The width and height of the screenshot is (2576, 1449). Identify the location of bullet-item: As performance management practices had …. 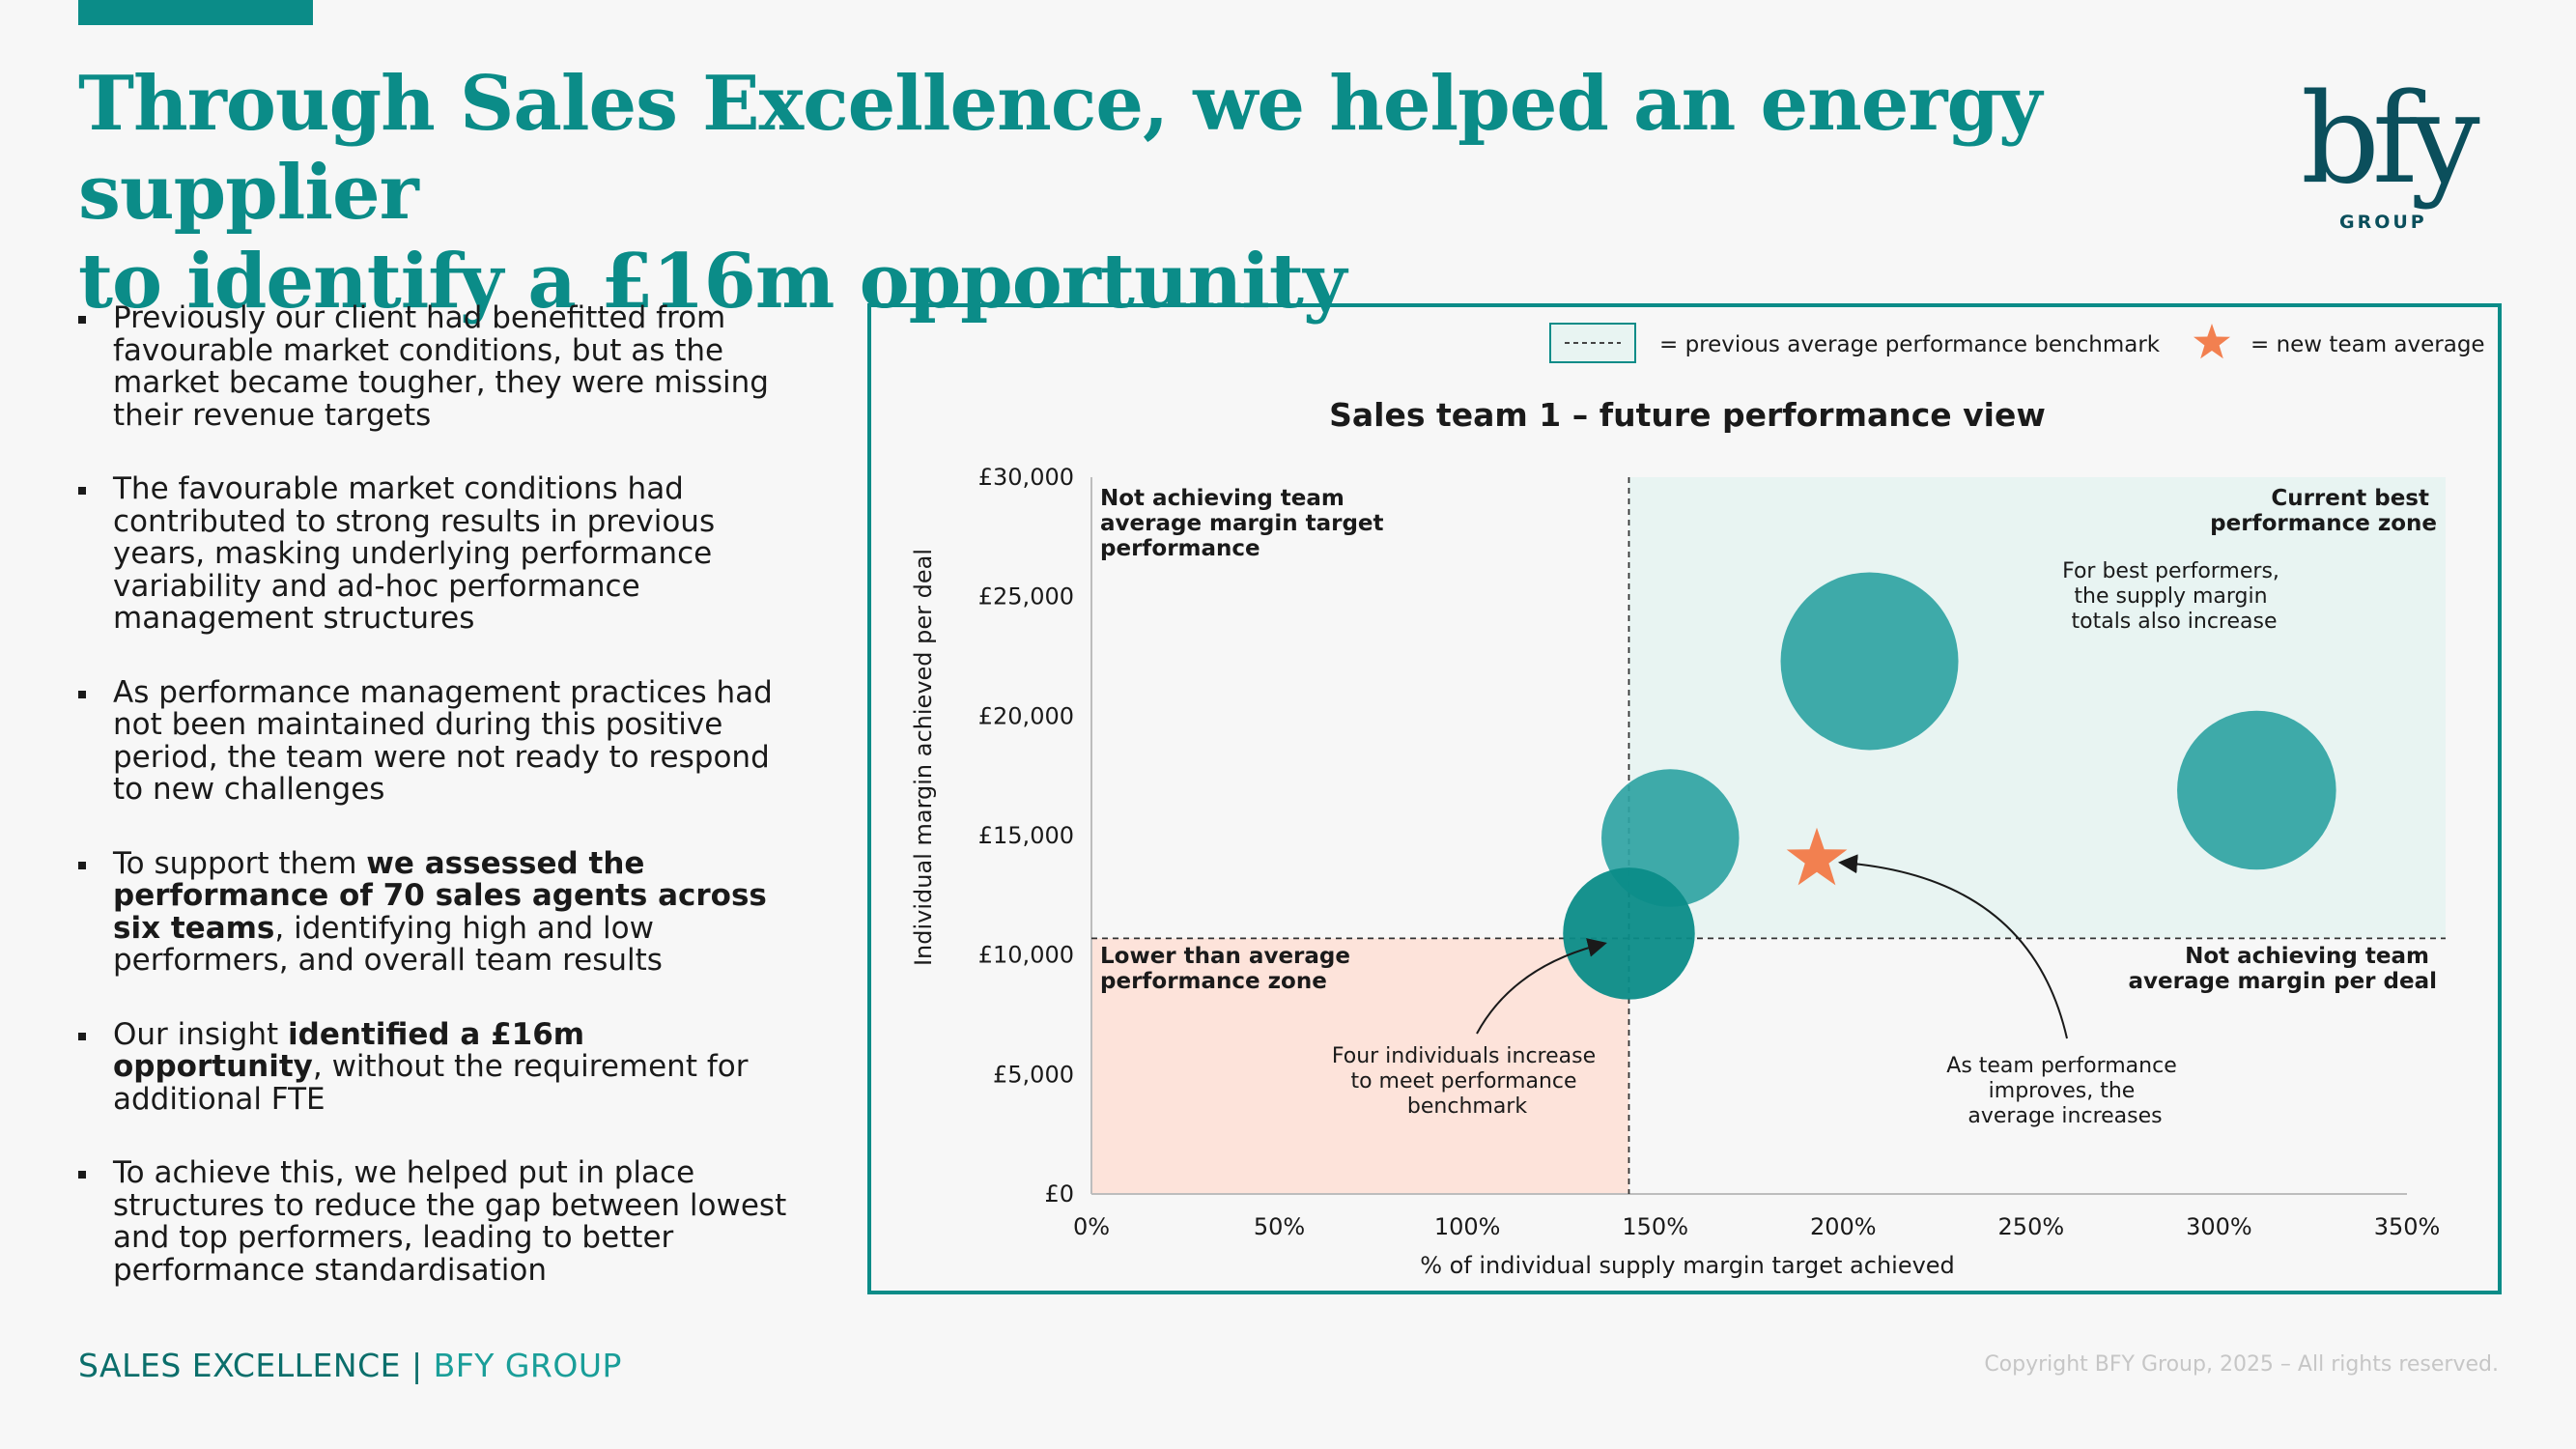
(435, 741).